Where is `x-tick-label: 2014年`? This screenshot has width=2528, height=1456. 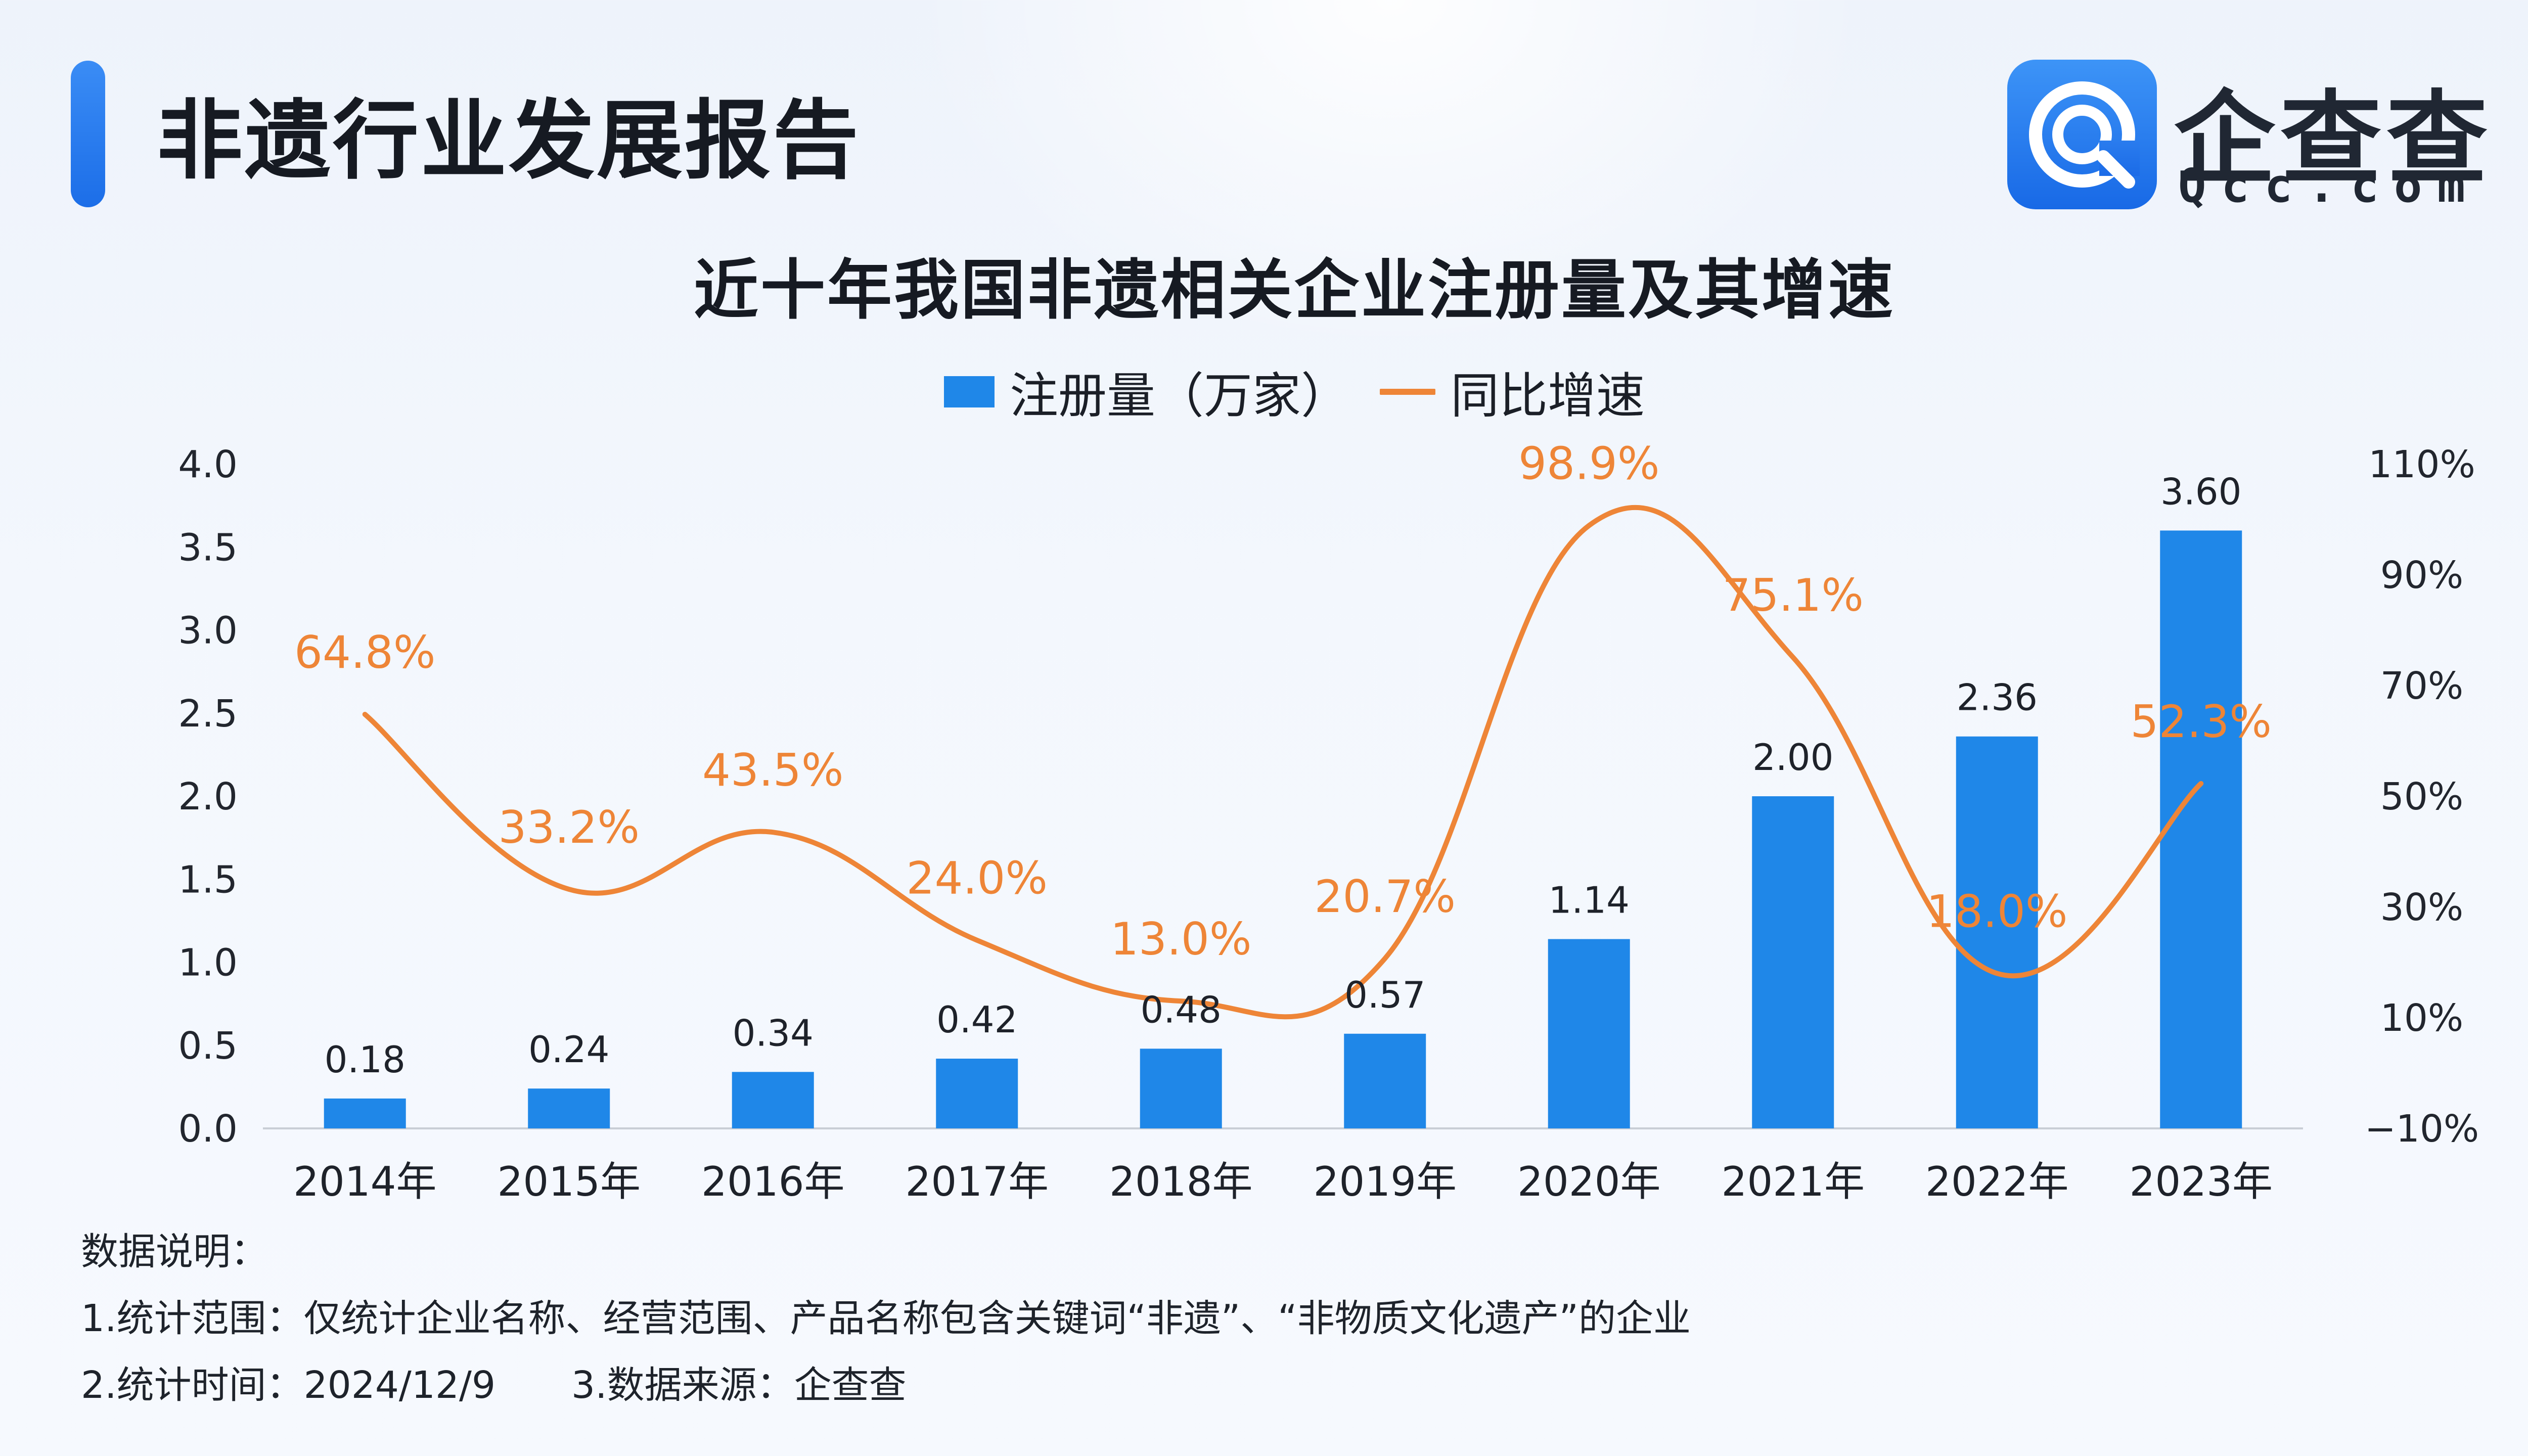
x-tick-label: 2014年 is located at coordinates (365, 1181).